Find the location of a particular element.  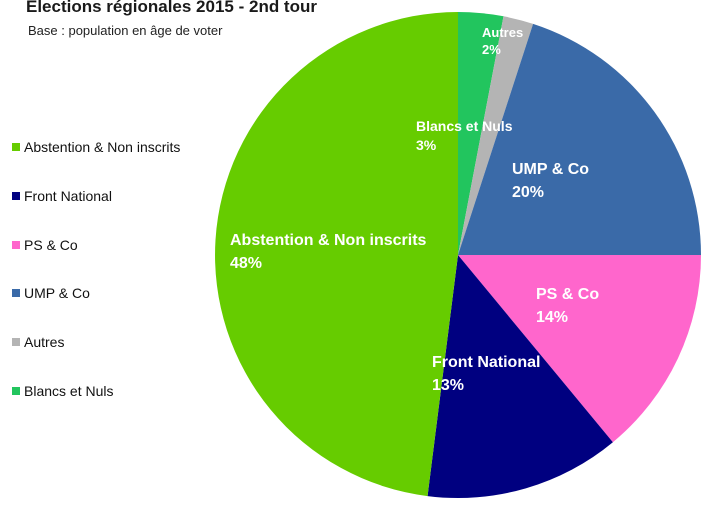

slice-value-label: 2% is located at coordinates (491, 49).